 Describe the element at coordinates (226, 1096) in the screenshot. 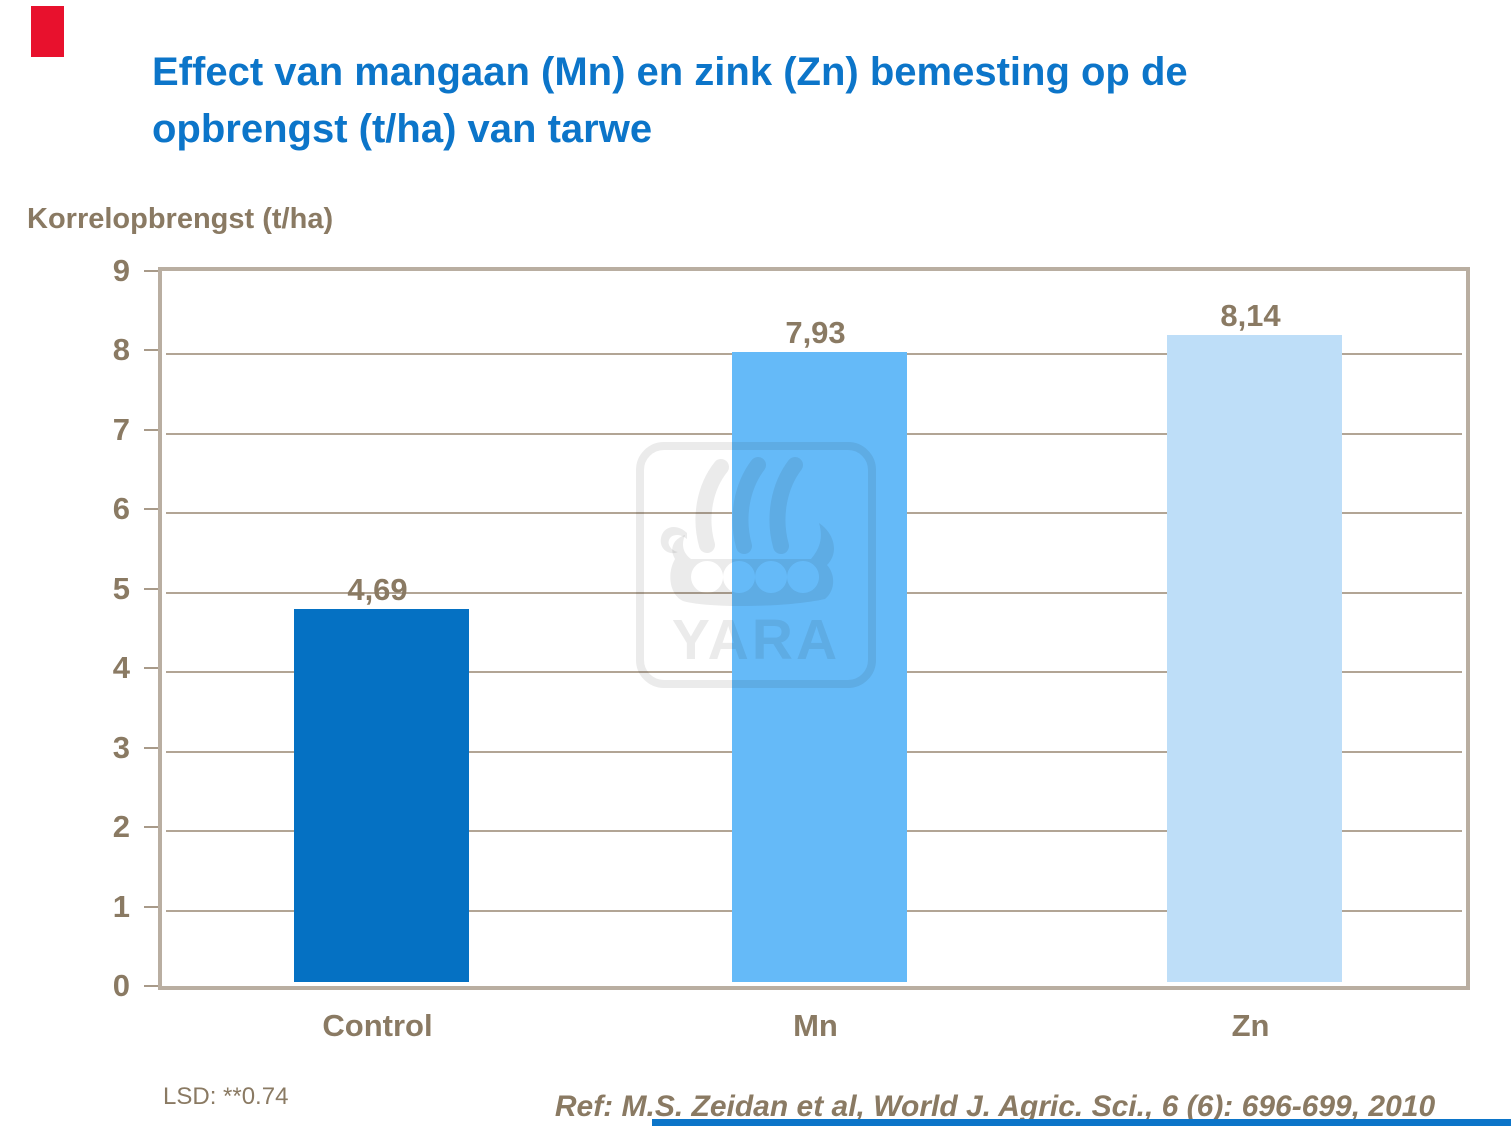

I see `lsd-note: LSD: **0.74` at that location.